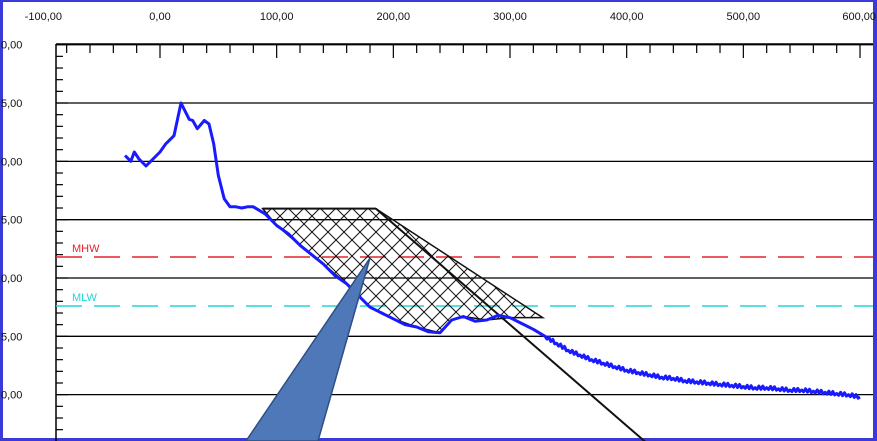 The width and height of the screenshot is (877, 441). Describe the element at coordinates (43, 17) in the screenshot. I see `x-tick-label: -100,00` at that location.